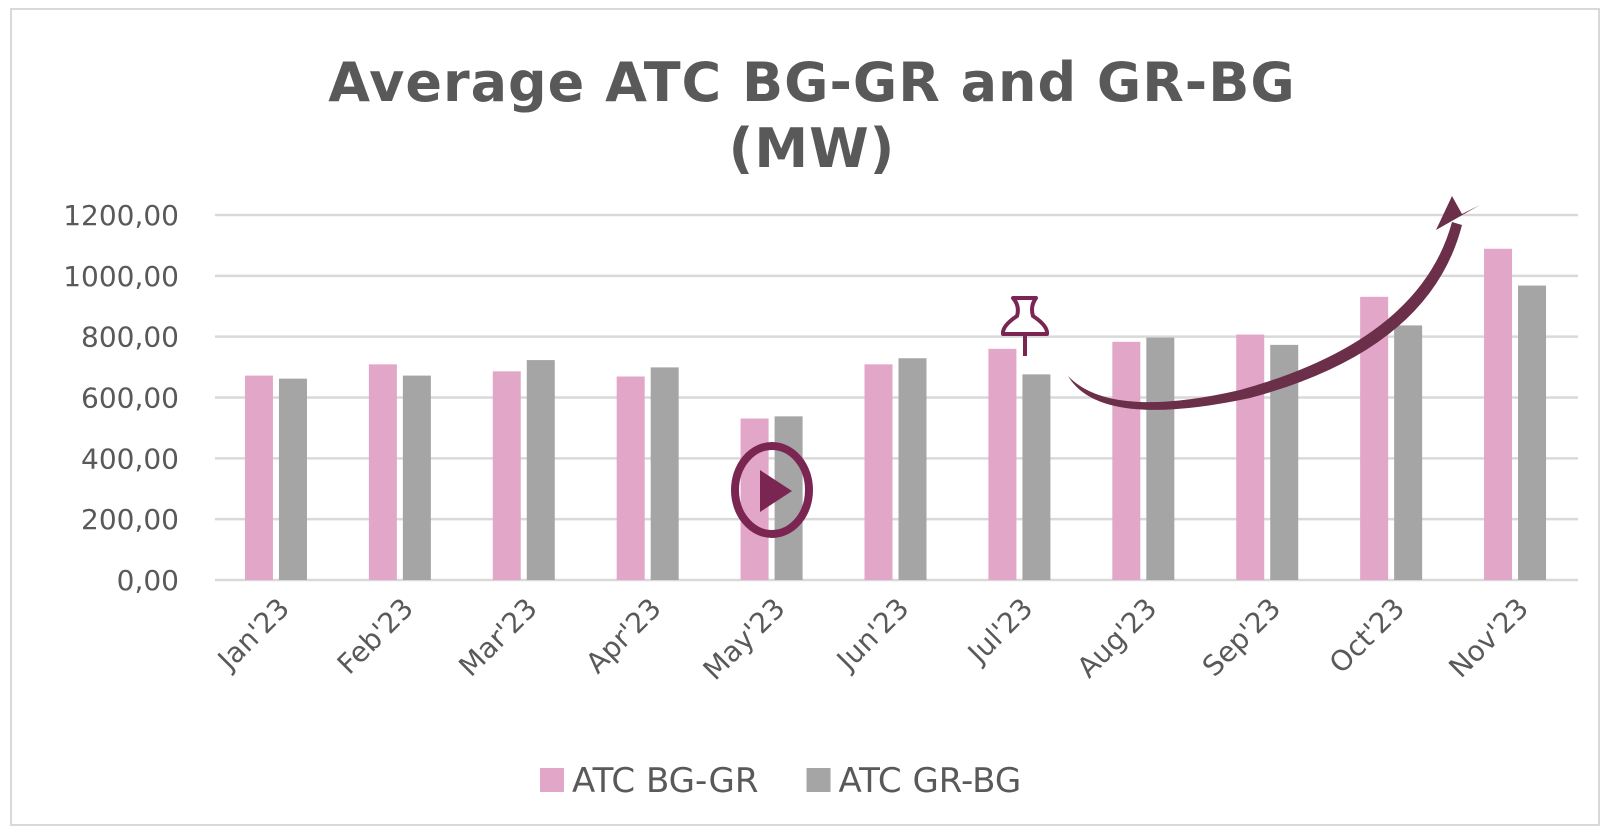 Image resolution: width=1606 pixels, height=830 pixels. Describe the element at coordinates (812, 115) in the screenshot. I see `chart-title: Average ATC BG-GR and GR-BG (MW)` at that location.